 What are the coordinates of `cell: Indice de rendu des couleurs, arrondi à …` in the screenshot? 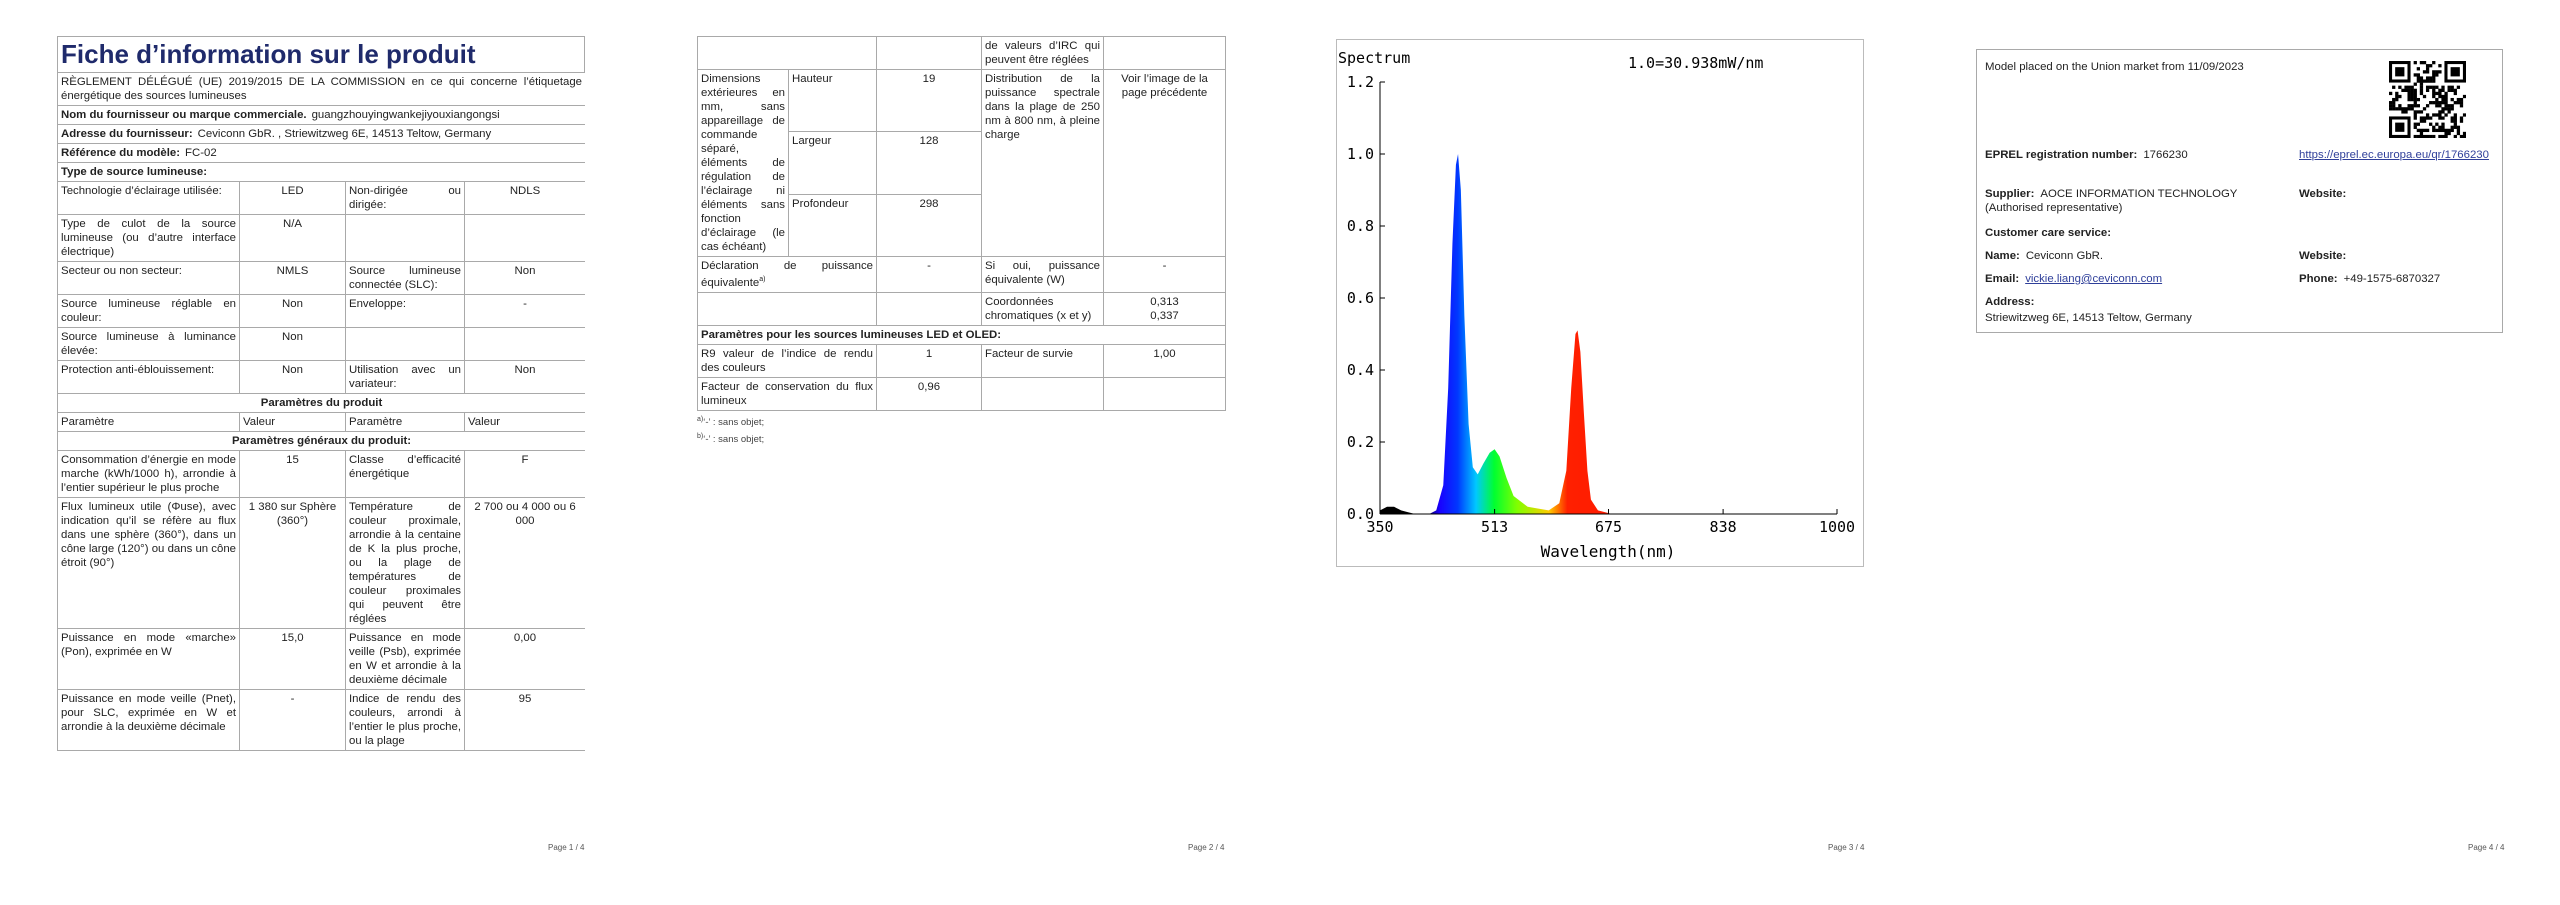 It's located at (405, 720).